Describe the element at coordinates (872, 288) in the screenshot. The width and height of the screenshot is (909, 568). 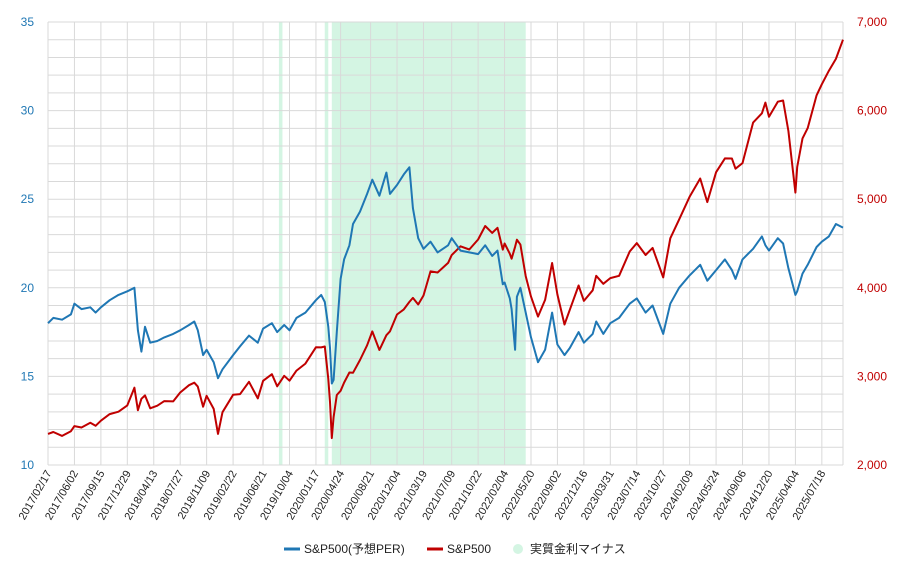
I see `right-axis-tick-label: 4,000` at that location.